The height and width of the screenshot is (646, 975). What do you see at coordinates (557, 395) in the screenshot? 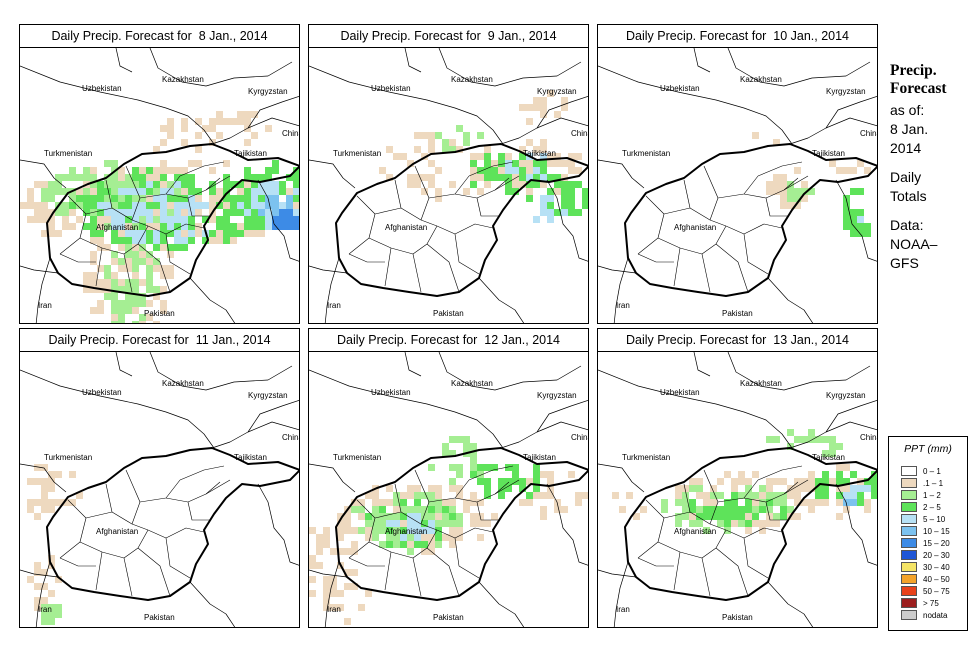
I see `country-label-kyrgyzstan: Kyrgyzstan` at bounding box center [557, 395].